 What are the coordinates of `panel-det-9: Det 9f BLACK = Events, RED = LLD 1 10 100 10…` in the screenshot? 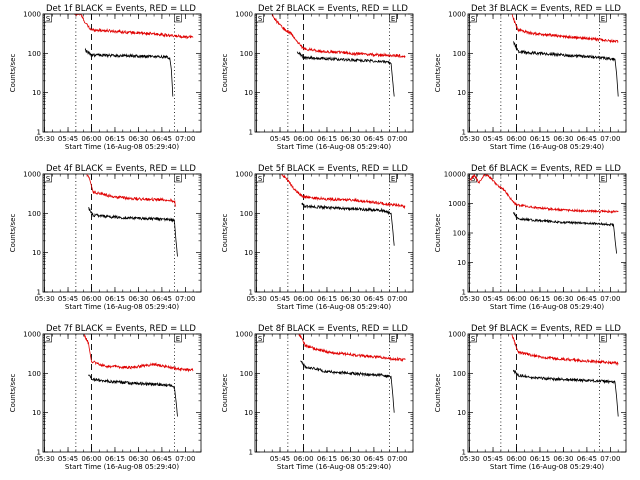 It's located at (530, 397).